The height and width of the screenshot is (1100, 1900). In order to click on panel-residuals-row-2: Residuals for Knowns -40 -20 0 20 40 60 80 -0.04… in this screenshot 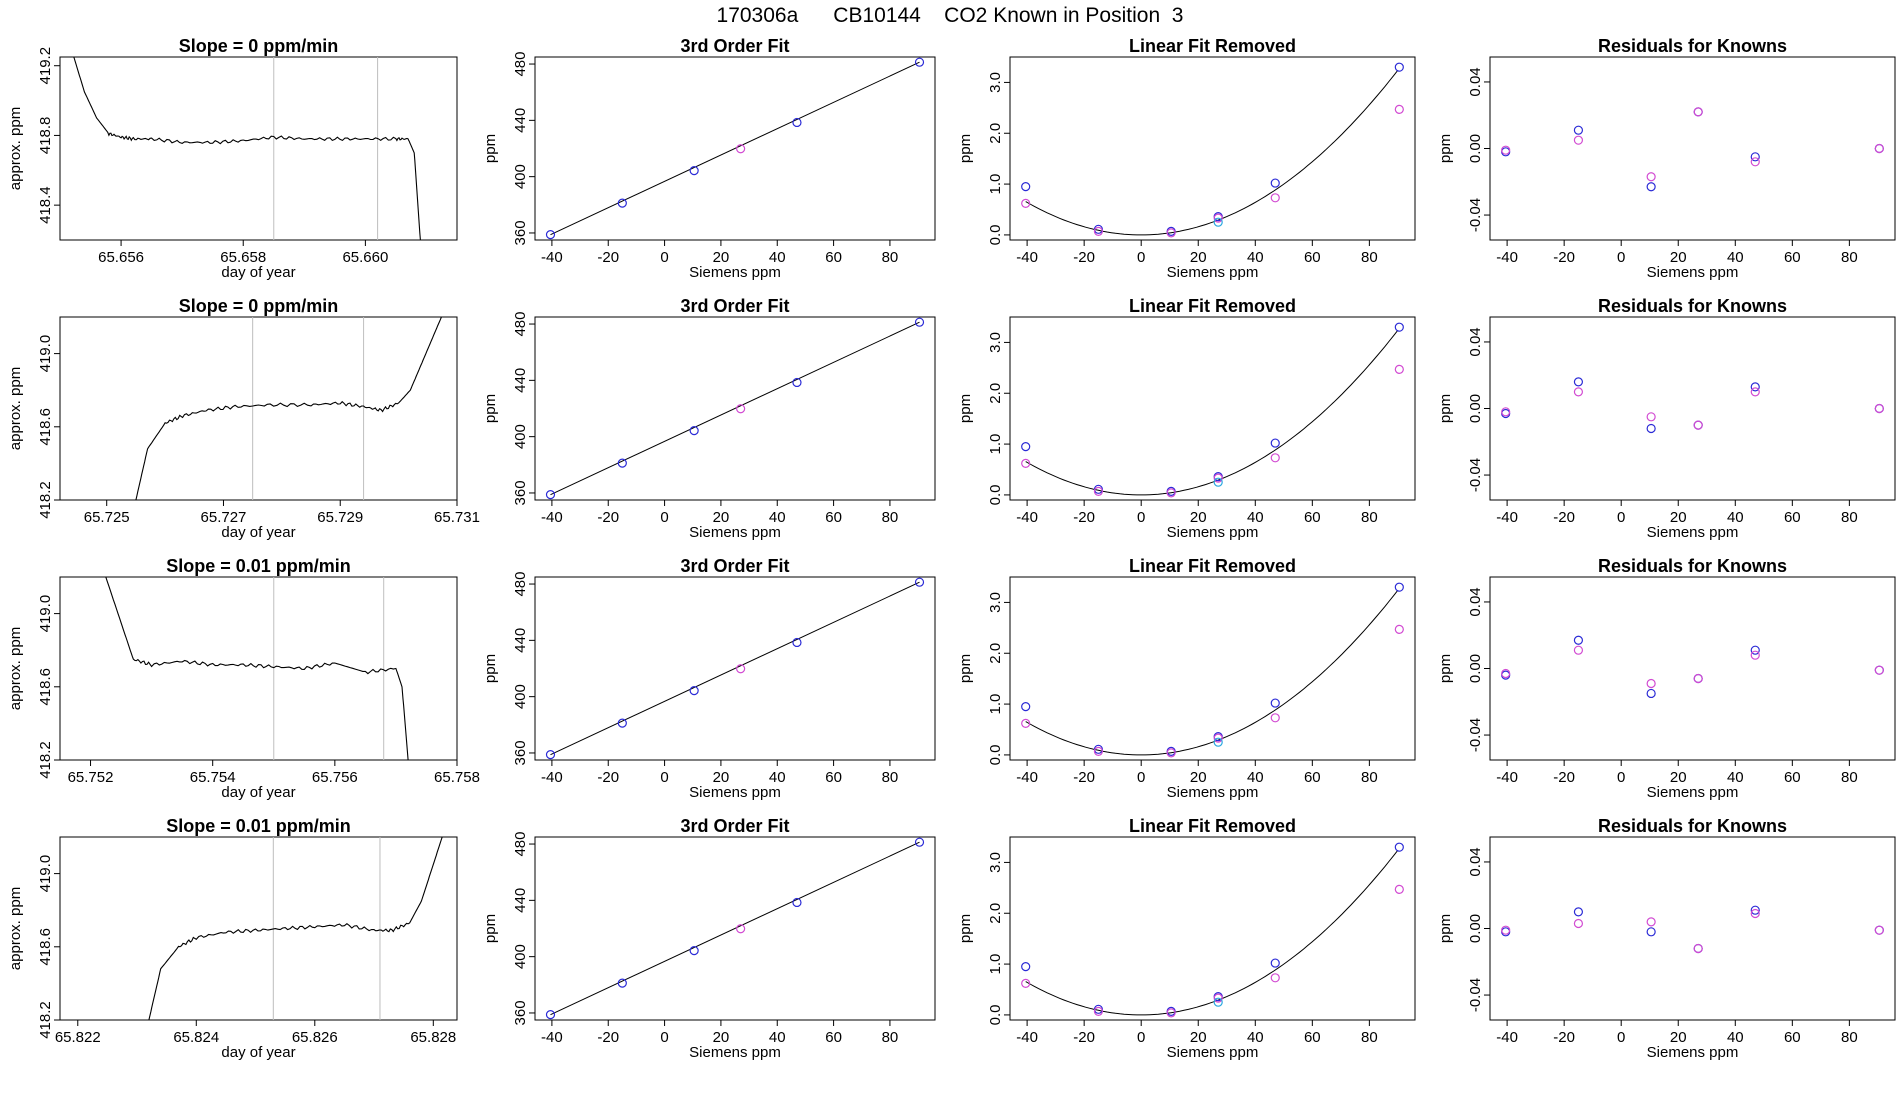, I will do `click(1666, 418)`.